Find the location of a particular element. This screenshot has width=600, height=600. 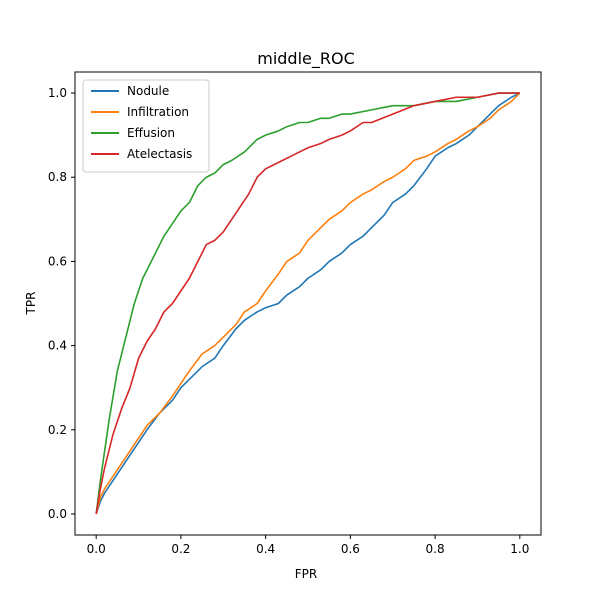

y-axis-label: TPR is located at coordinates (31, 304).